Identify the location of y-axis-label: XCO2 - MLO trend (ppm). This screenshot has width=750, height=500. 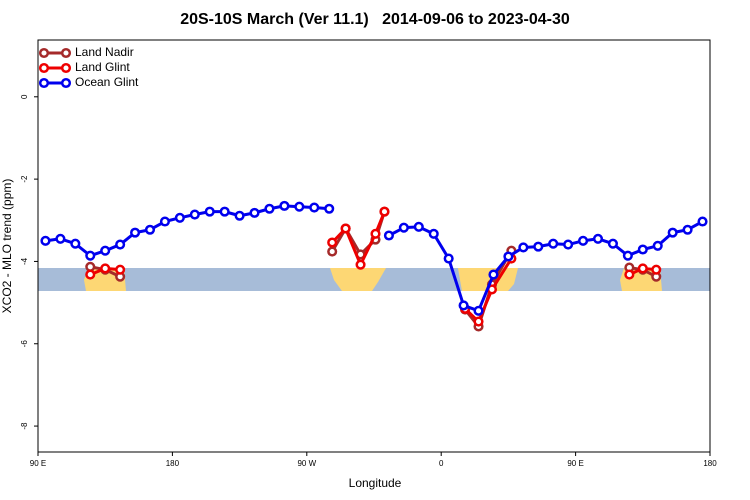
(7, 246).